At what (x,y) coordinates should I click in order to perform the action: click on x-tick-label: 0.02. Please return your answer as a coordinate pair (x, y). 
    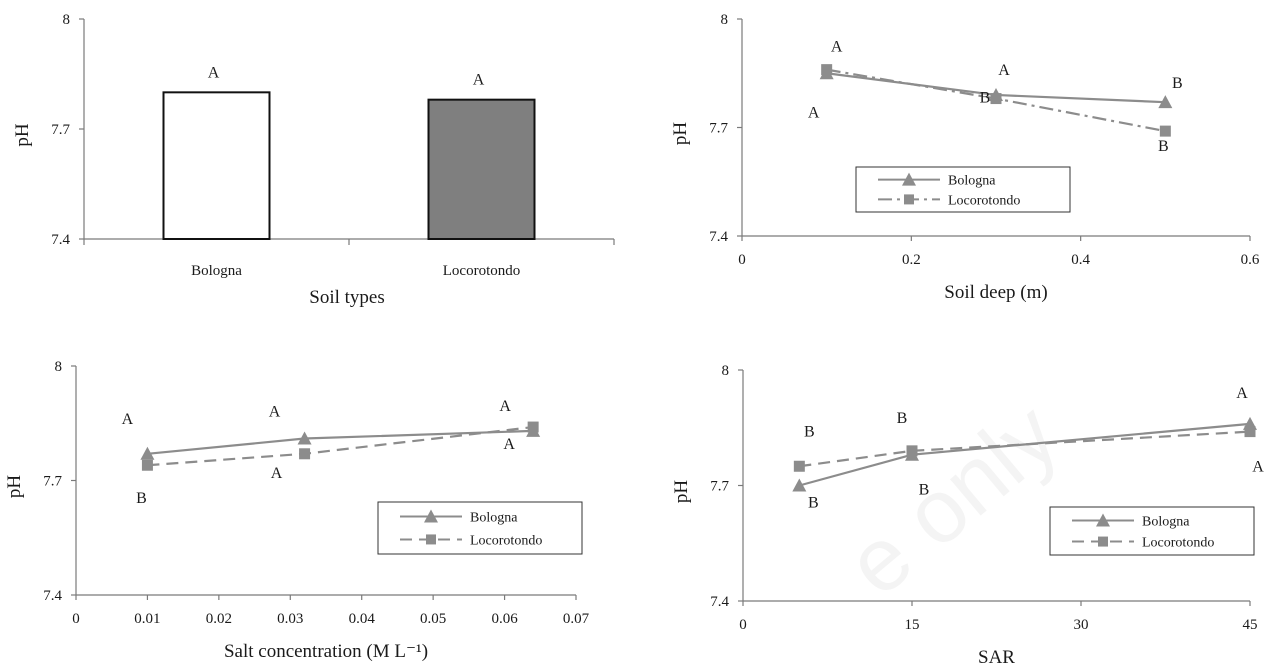
    Looking at the image, I should click on (219, 619).